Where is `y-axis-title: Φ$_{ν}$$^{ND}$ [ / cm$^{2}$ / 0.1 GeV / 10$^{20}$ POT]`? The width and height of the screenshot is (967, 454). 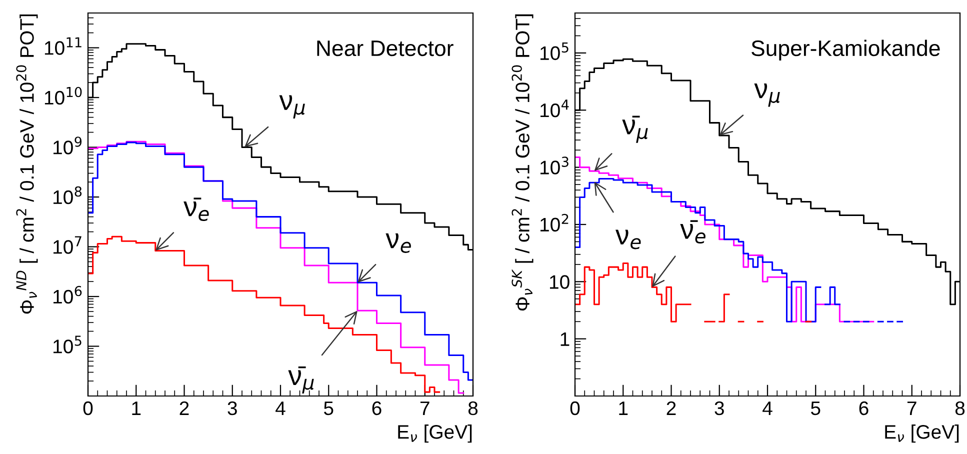
y-axis-title: Φ$_{ν}$$^{ND}$ [ / cm$^{2}$ / 0.1 GeV / 10$^{20}$ POT] is located at coordinates (27, 164).